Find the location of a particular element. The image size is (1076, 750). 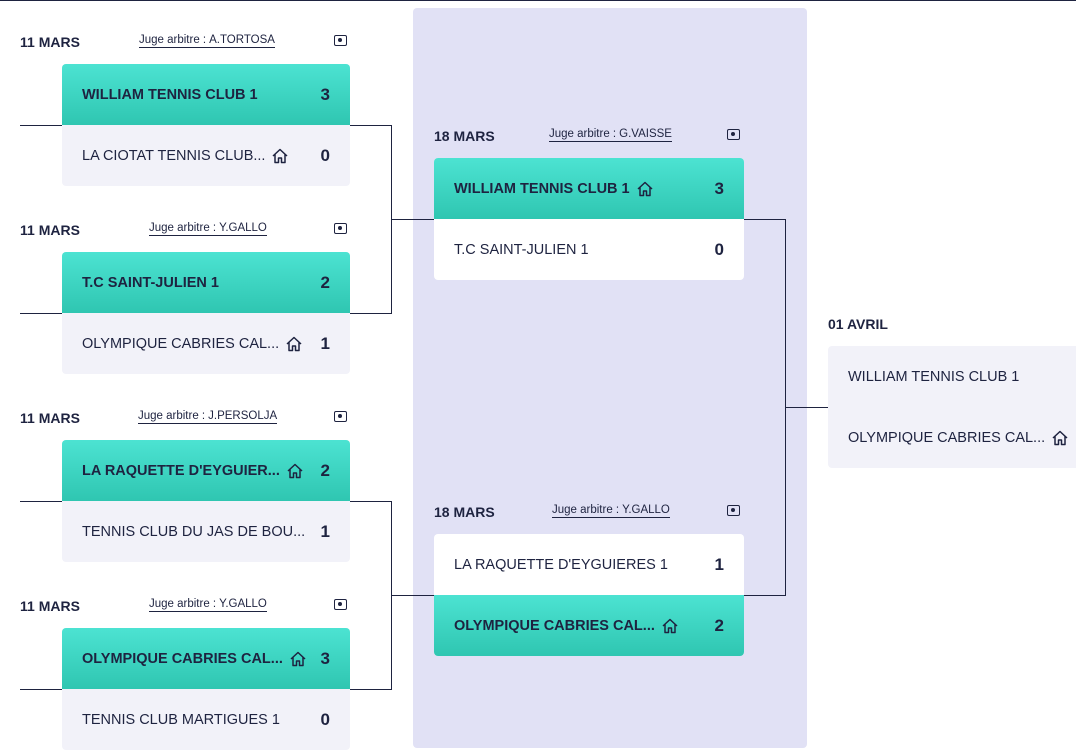

judge-name: A.TORTOSA is located at coordinates (242, 40).